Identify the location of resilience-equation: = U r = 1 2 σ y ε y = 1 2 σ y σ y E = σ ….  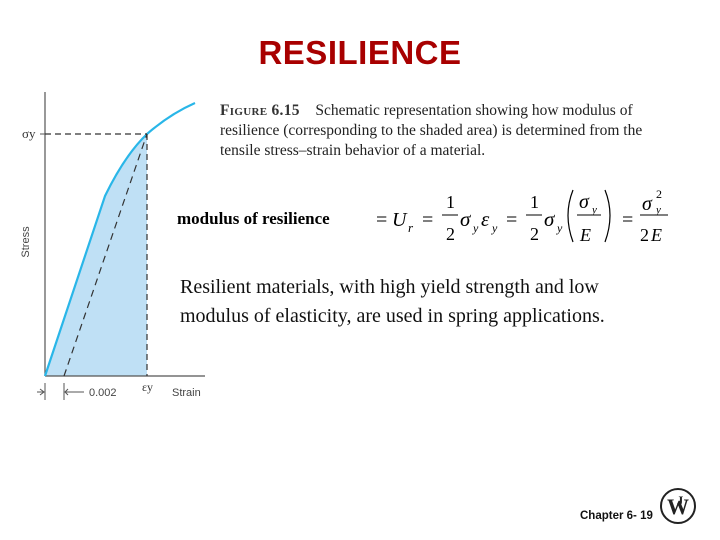
(522, 216).